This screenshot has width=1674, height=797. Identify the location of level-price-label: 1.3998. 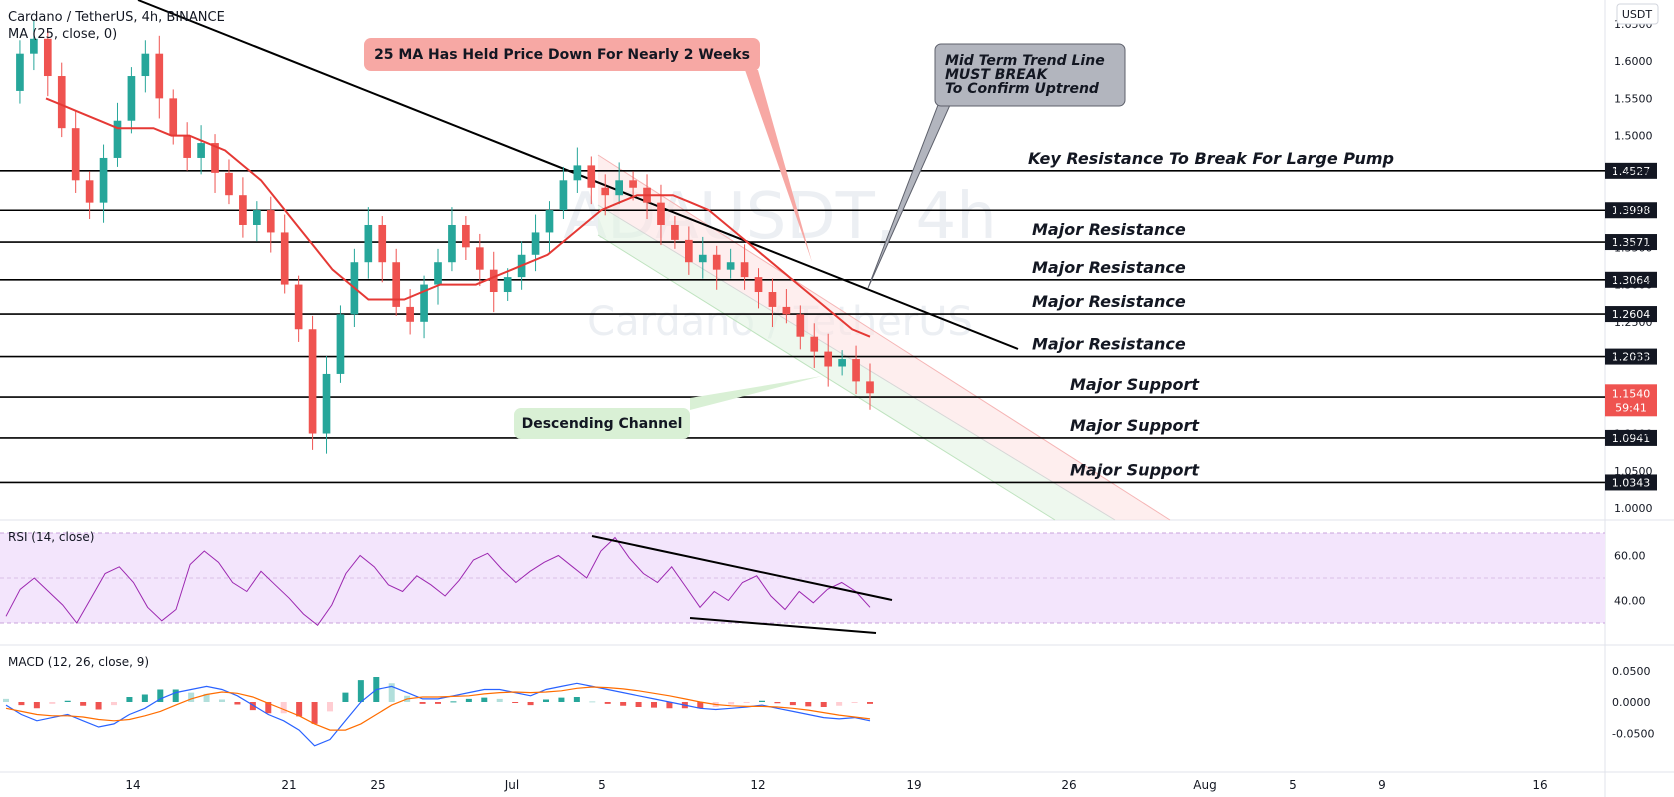
(1631, 210).